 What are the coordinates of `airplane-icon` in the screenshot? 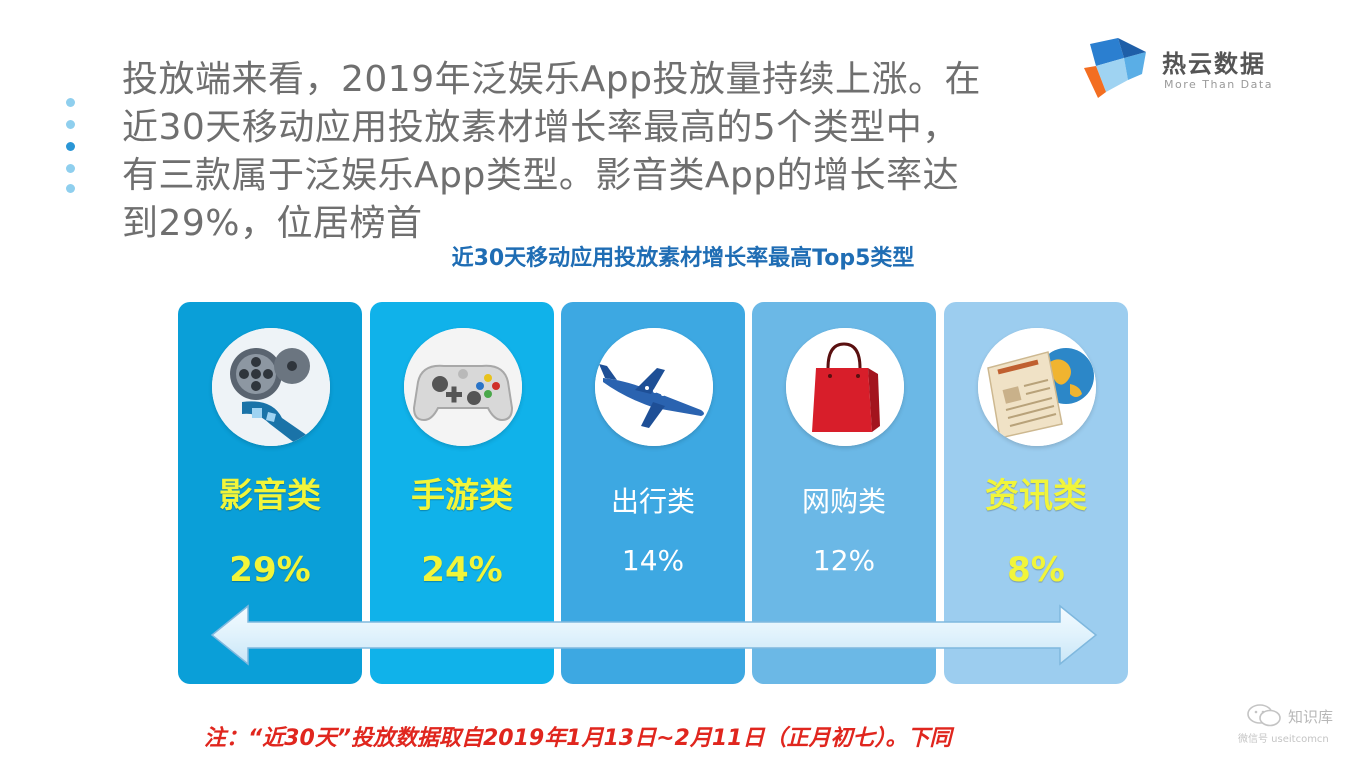 It's located at (654, 387).